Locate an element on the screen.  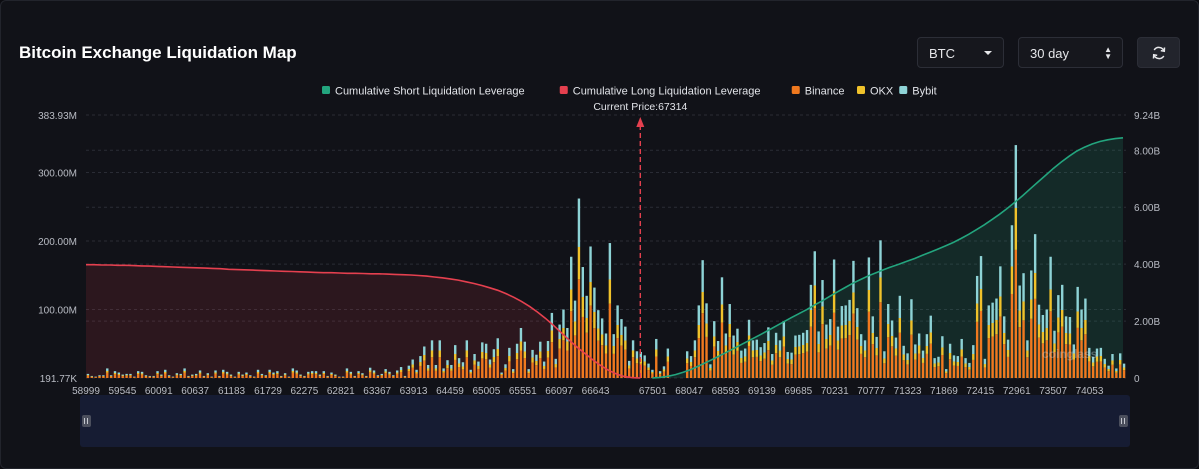
legend-item: OKX is located at coordinates (875, 92).